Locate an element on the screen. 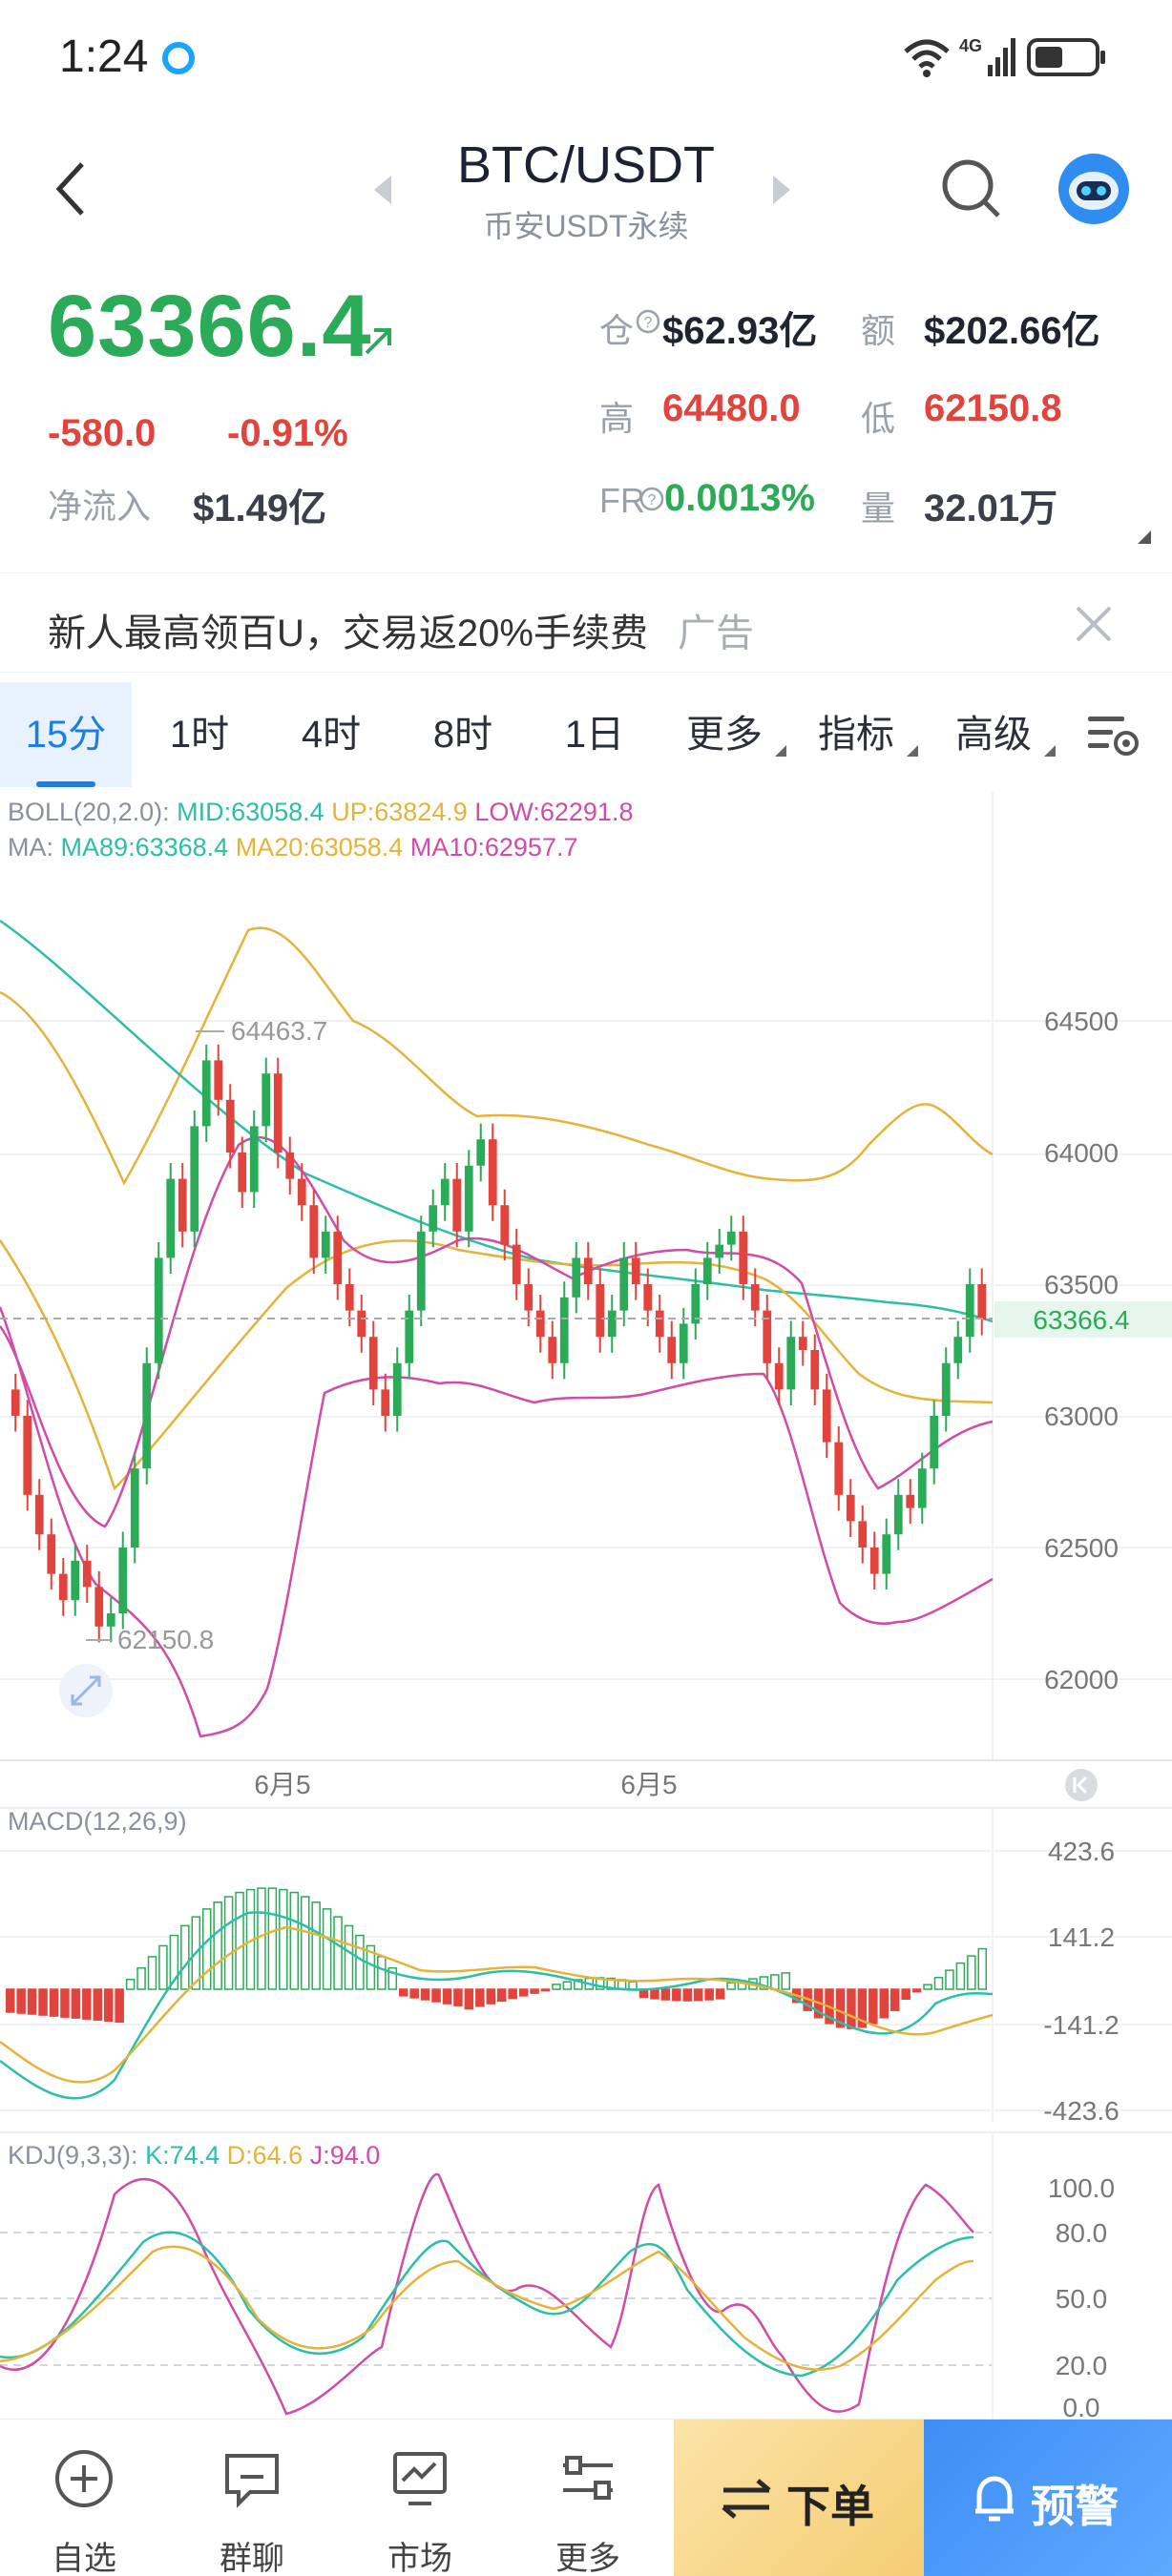  kdj-k-line is located at coordinates (487, 2304).